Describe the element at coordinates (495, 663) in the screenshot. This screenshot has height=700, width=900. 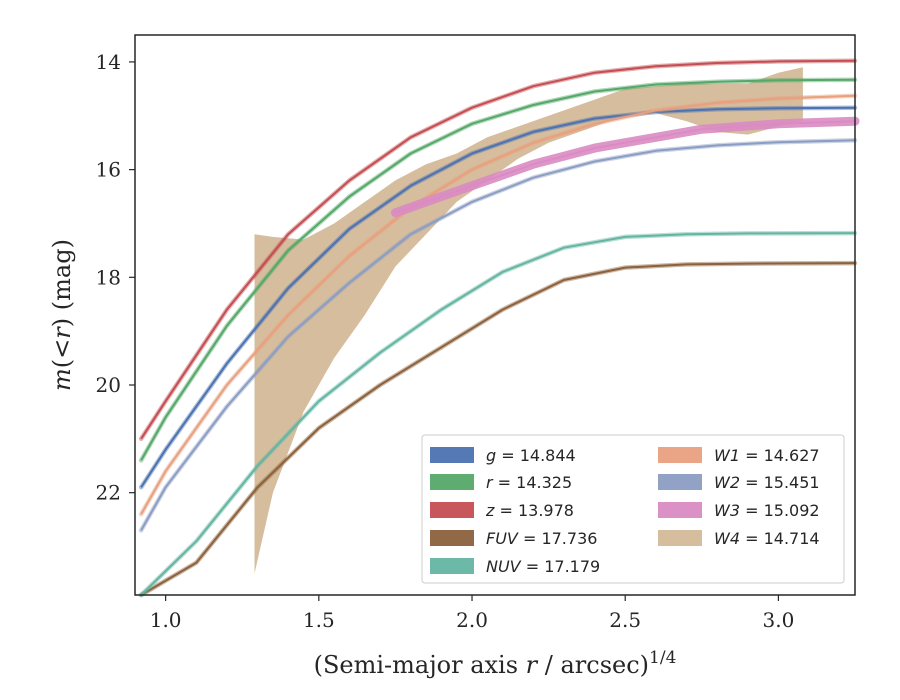
I see `x-axis-label: (Semi-major axis r / arcsec)1/4` at that location.